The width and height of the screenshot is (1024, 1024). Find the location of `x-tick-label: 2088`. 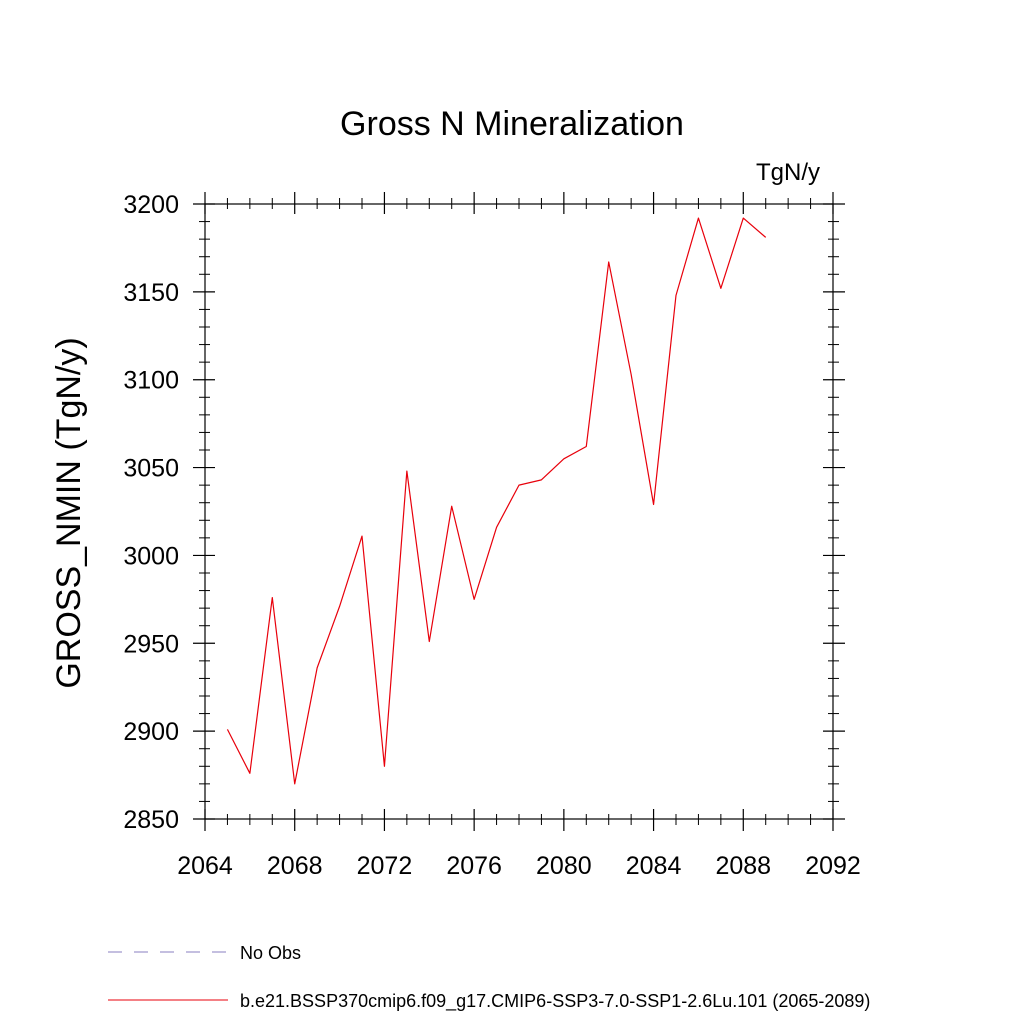

x-tick-label: 2088 is located at coordinates (743, 866).